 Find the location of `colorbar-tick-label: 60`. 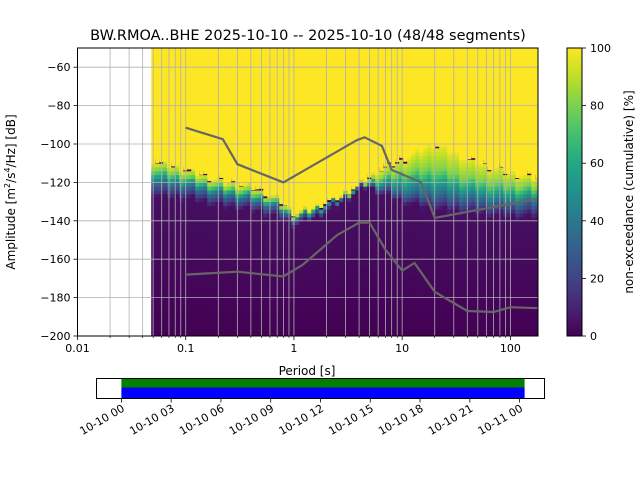

colorbar-tick-label: 60 is located at coordinates (597, 163).